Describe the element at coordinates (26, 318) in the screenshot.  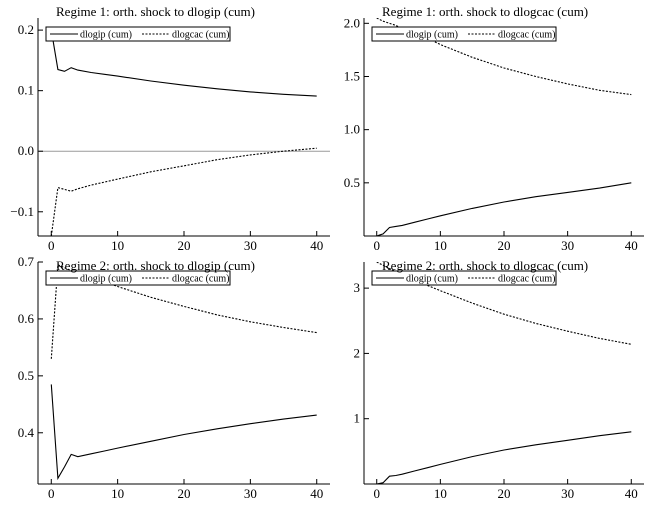
I see `y-tick-label: 0.6` at that location.